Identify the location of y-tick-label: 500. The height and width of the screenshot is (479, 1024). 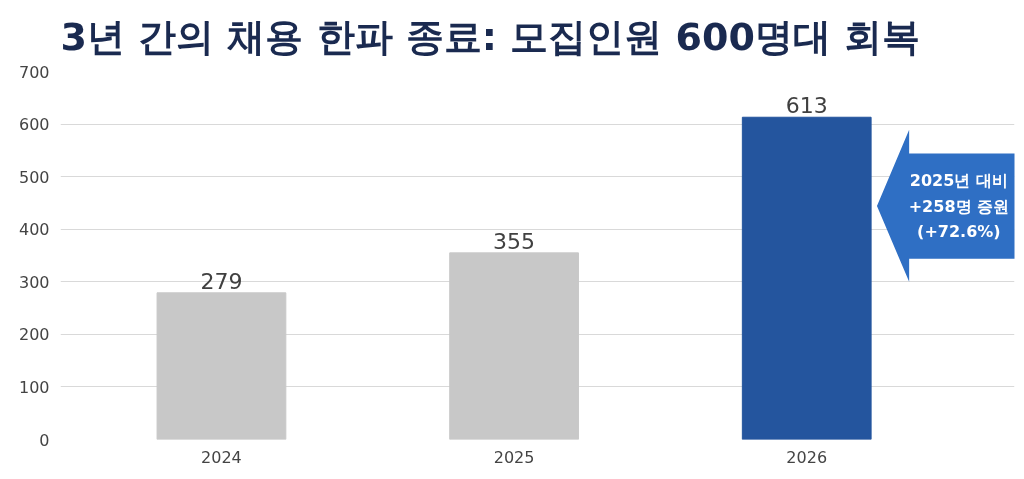
(34, 177).